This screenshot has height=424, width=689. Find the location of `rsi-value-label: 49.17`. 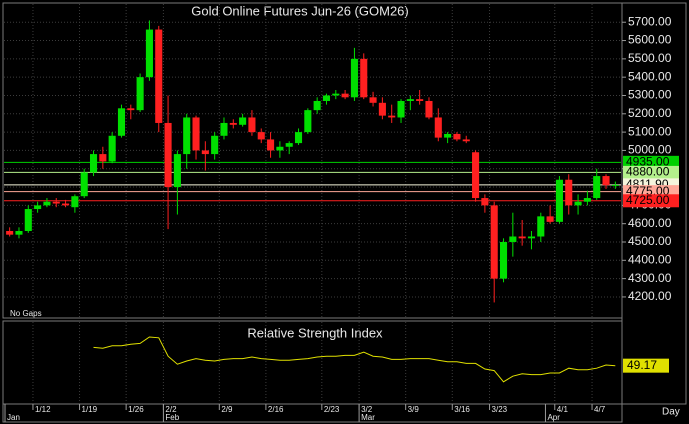

rsi-value-label: 49.17 is located at coordinates (642, 365).